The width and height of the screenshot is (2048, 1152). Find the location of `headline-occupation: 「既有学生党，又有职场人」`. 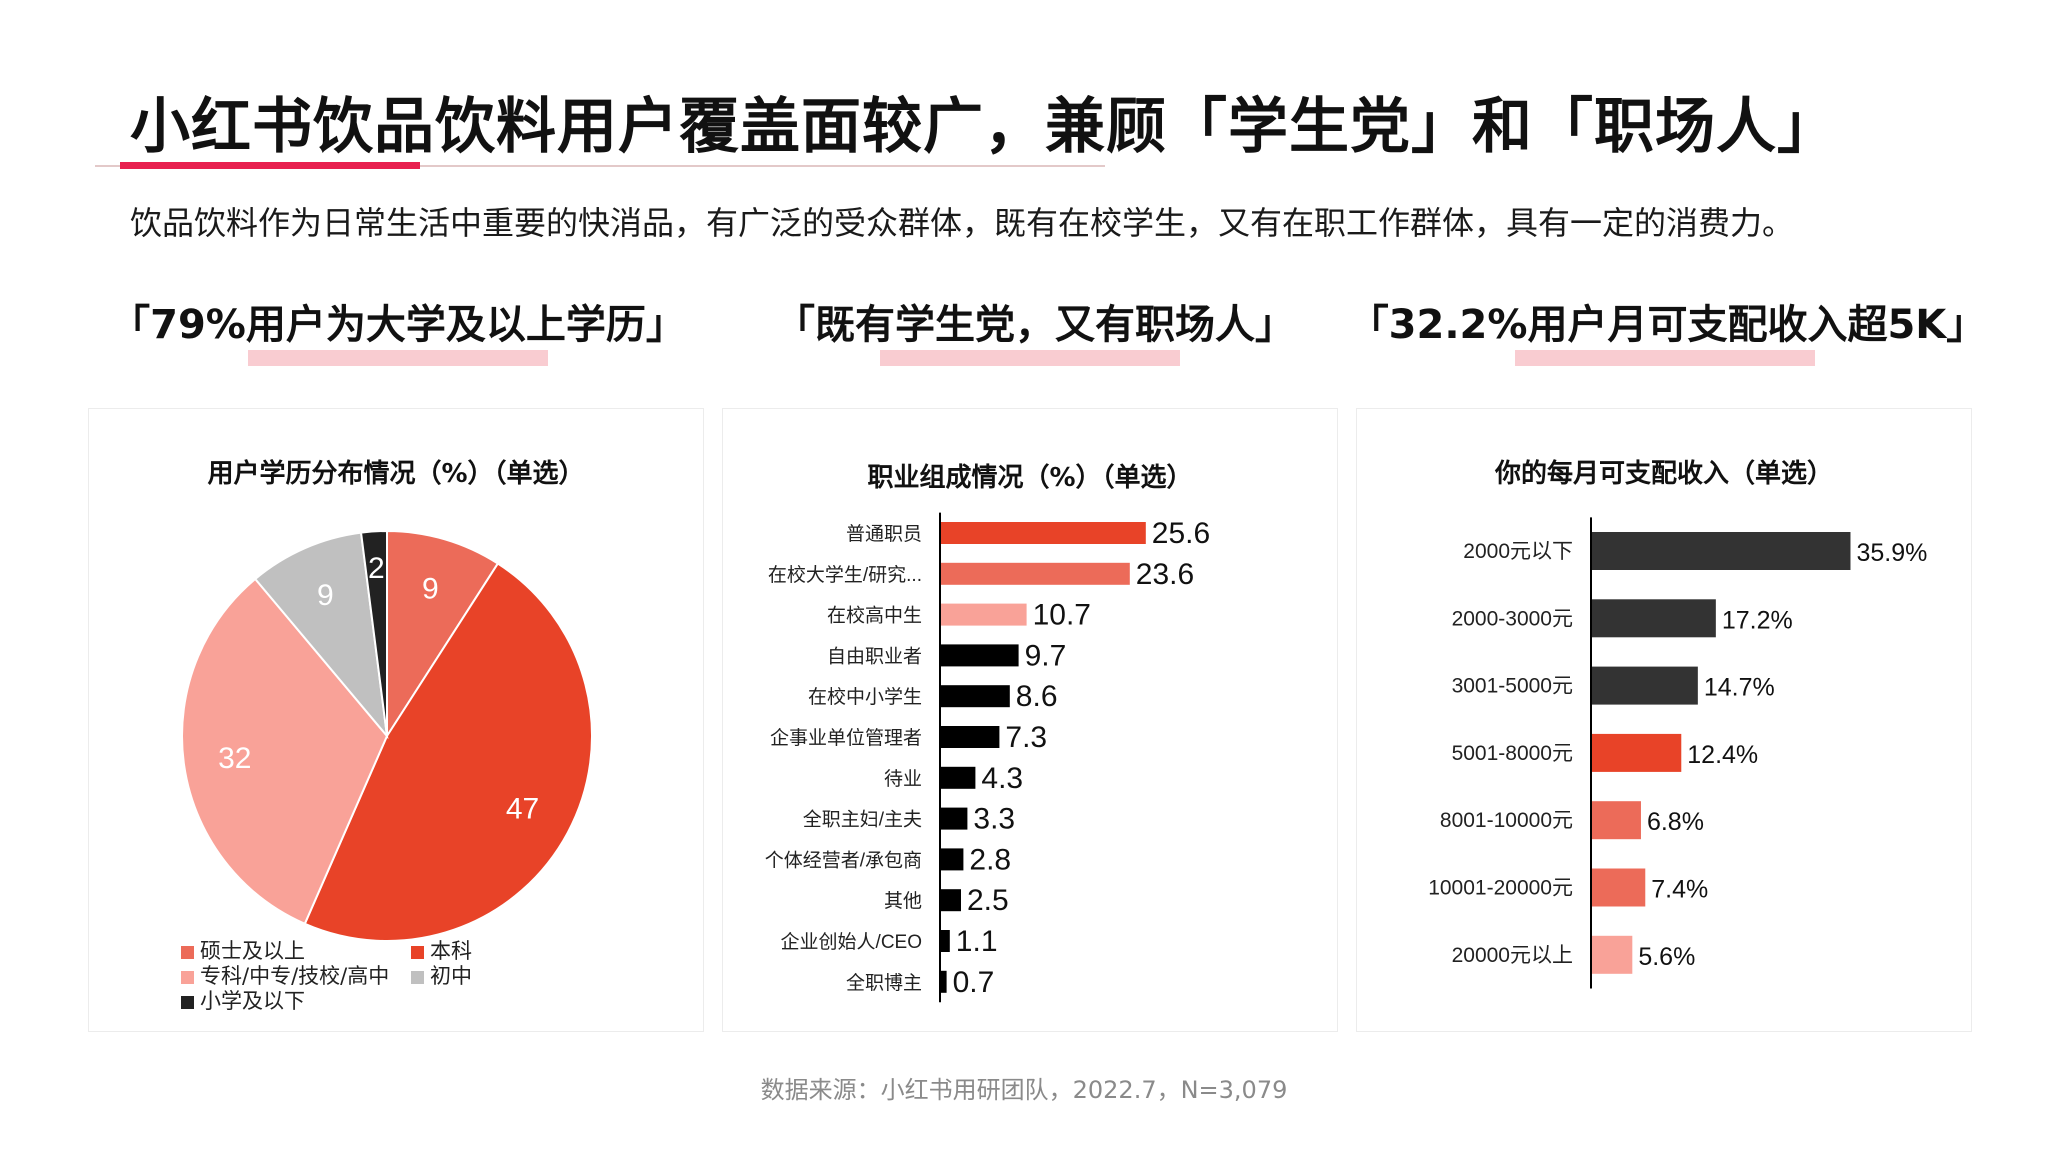

headline-occupation: 「既有学生党，又有职场人」 is located at coordinates (1035, 325).